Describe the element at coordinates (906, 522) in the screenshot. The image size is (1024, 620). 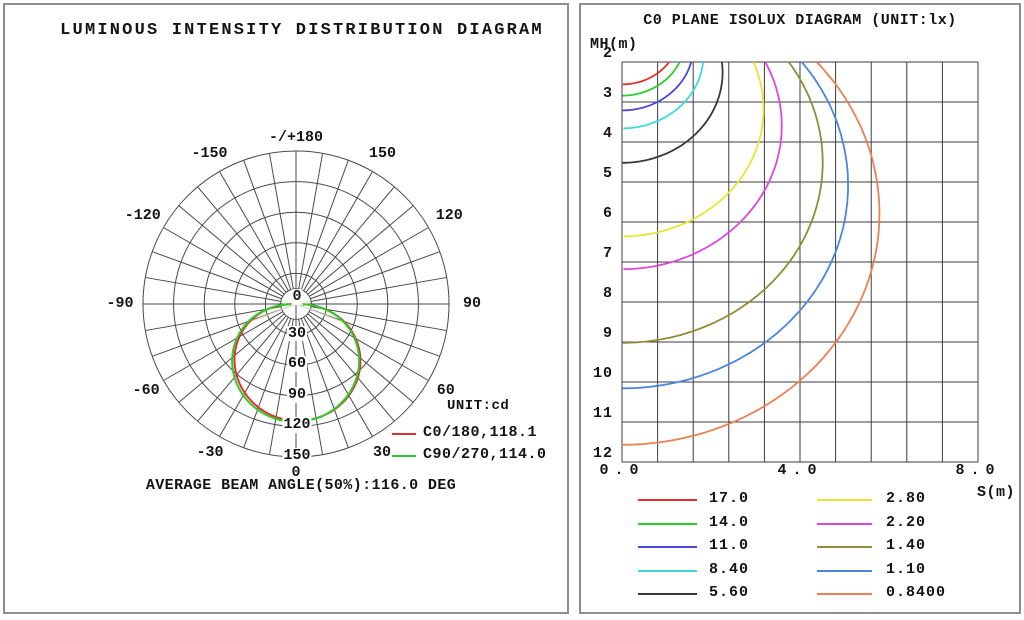
I see `isolux-legend-value: 2.20` at that location.